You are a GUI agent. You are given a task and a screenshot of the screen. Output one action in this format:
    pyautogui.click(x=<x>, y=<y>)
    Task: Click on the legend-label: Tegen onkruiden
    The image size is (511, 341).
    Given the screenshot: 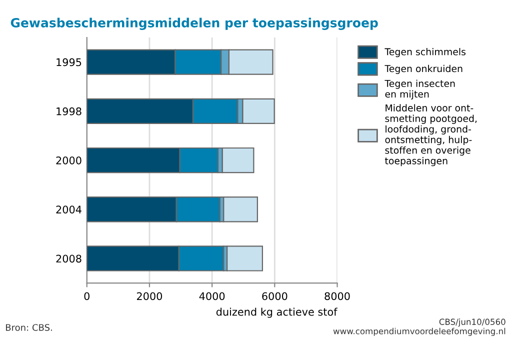 What is the action you would take?
    pyautogui.click(x=423, y=69)
    